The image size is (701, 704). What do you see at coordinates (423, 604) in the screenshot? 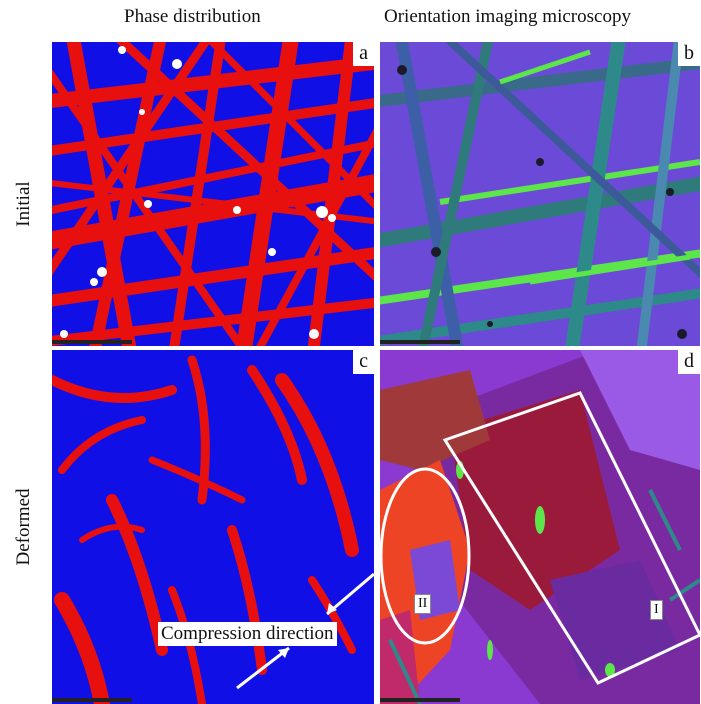
I see `region-II-label: II` at bounding box center [423, 604].